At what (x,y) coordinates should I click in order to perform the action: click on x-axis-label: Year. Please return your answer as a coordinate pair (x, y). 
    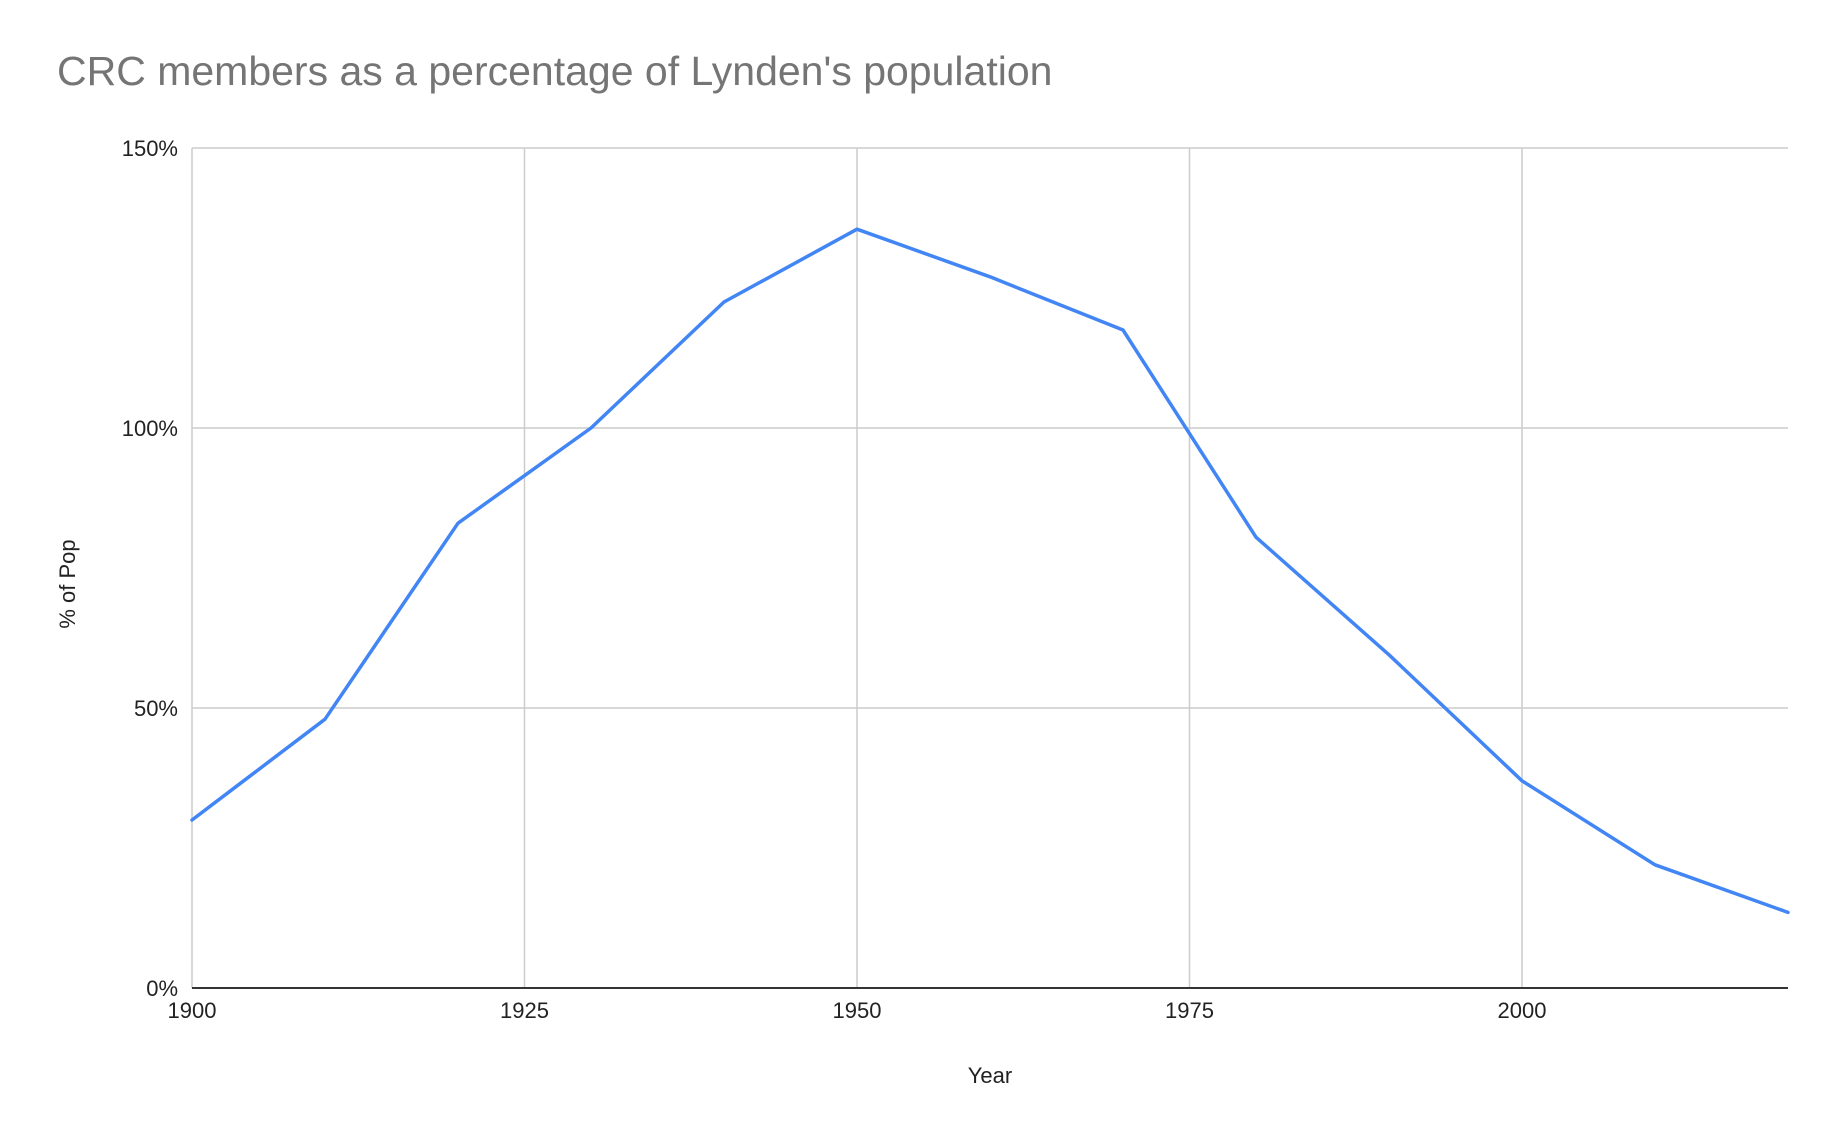
    Looking at the image, I should click on (990, 1075).